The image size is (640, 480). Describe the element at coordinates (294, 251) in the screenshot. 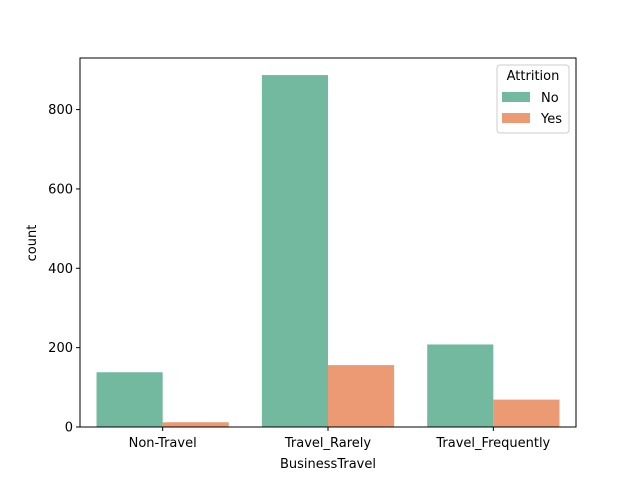

I see `bar-travel-rarely-no` at that location.